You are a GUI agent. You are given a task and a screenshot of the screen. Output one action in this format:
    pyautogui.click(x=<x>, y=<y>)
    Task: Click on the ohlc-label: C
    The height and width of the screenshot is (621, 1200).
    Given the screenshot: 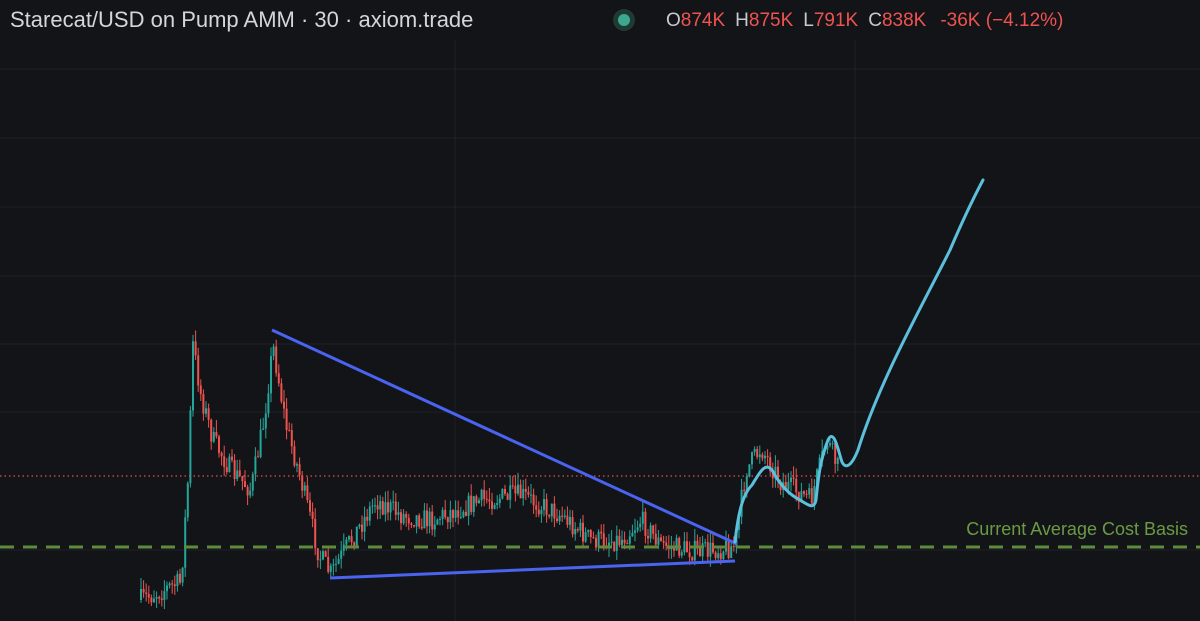 What is the action you would take?
    pyautogui.click(x=875, y=20)
    